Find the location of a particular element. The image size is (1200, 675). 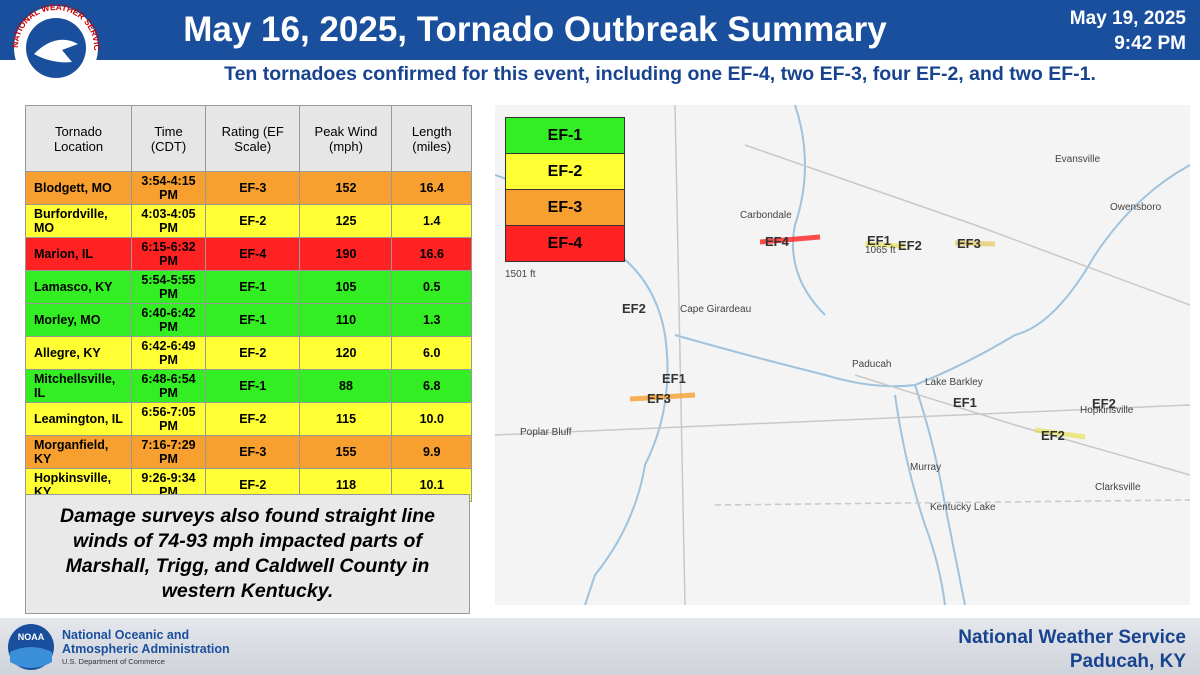

place-label: Clarksville is located at coordinates (1118, 487).